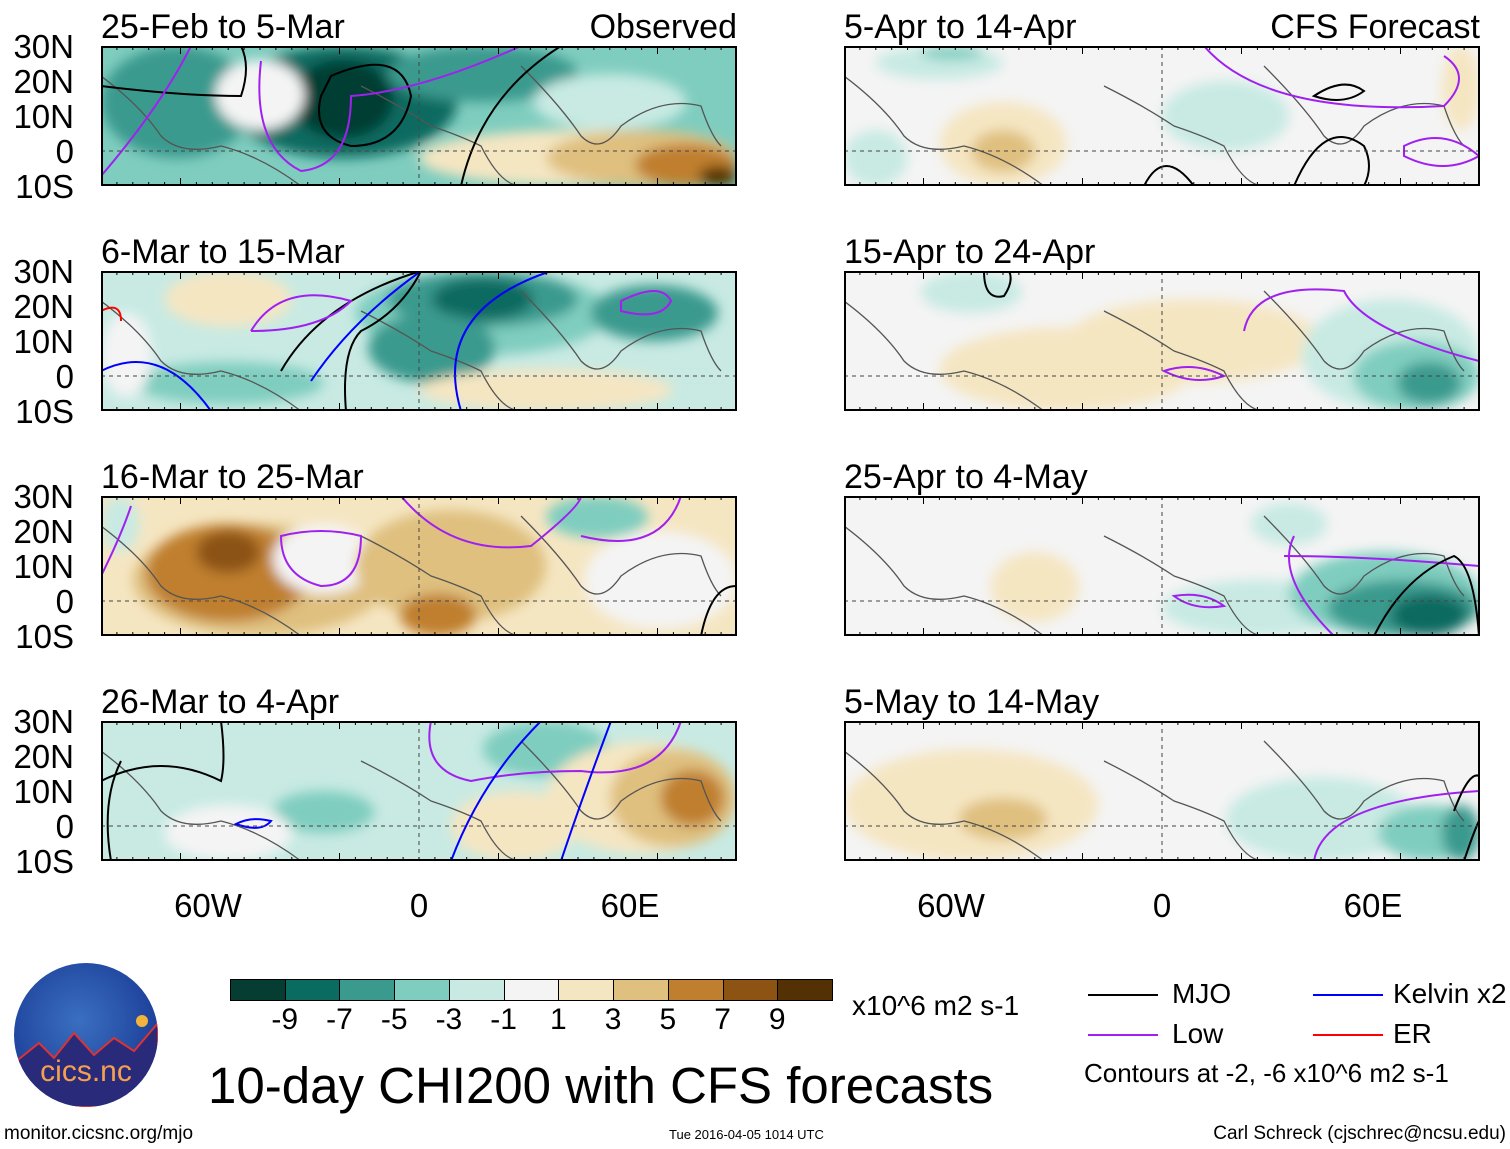  I want to click on colorbar-label: 9, so click(777, 1019).